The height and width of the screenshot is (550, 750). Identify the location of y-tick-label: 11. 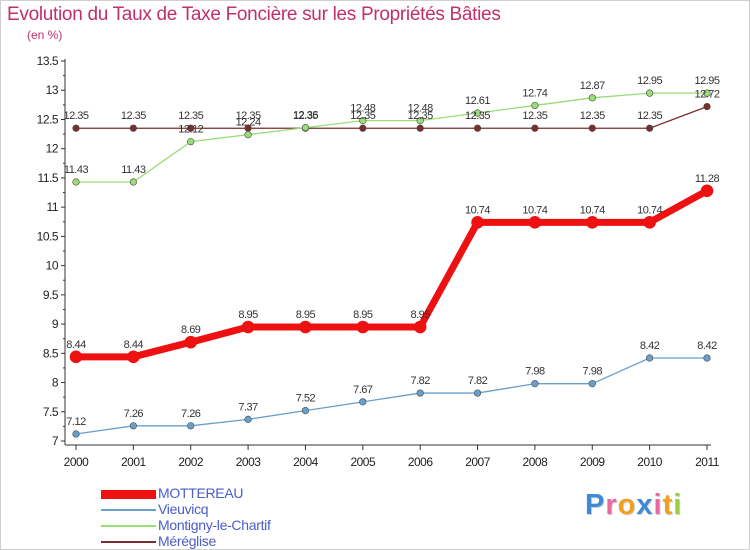
(53, 207).